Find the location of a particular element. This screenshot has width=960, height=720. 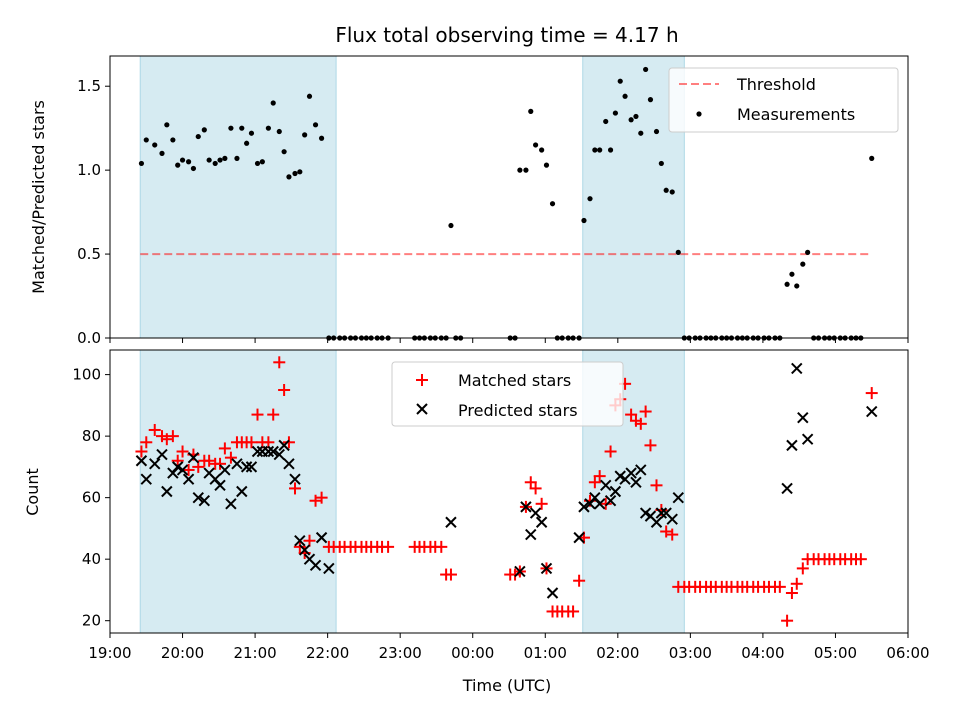

ratio-y-ticks: 0.0 0.5 1.0 1.5 is located at coordinates (93, 212).